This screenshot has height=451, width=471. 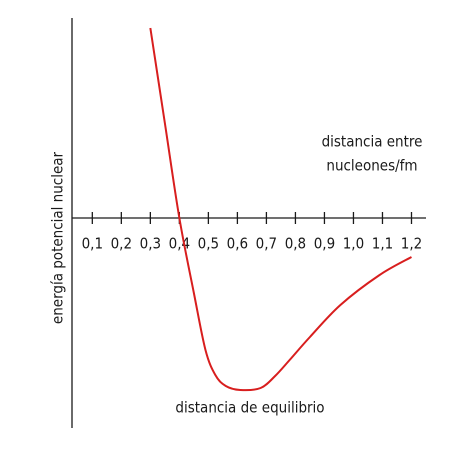 What do you see at coordinates (237, 244) in the screenshot?
I see `x-tick-label: 0,6` at bounding box center [237, 244].